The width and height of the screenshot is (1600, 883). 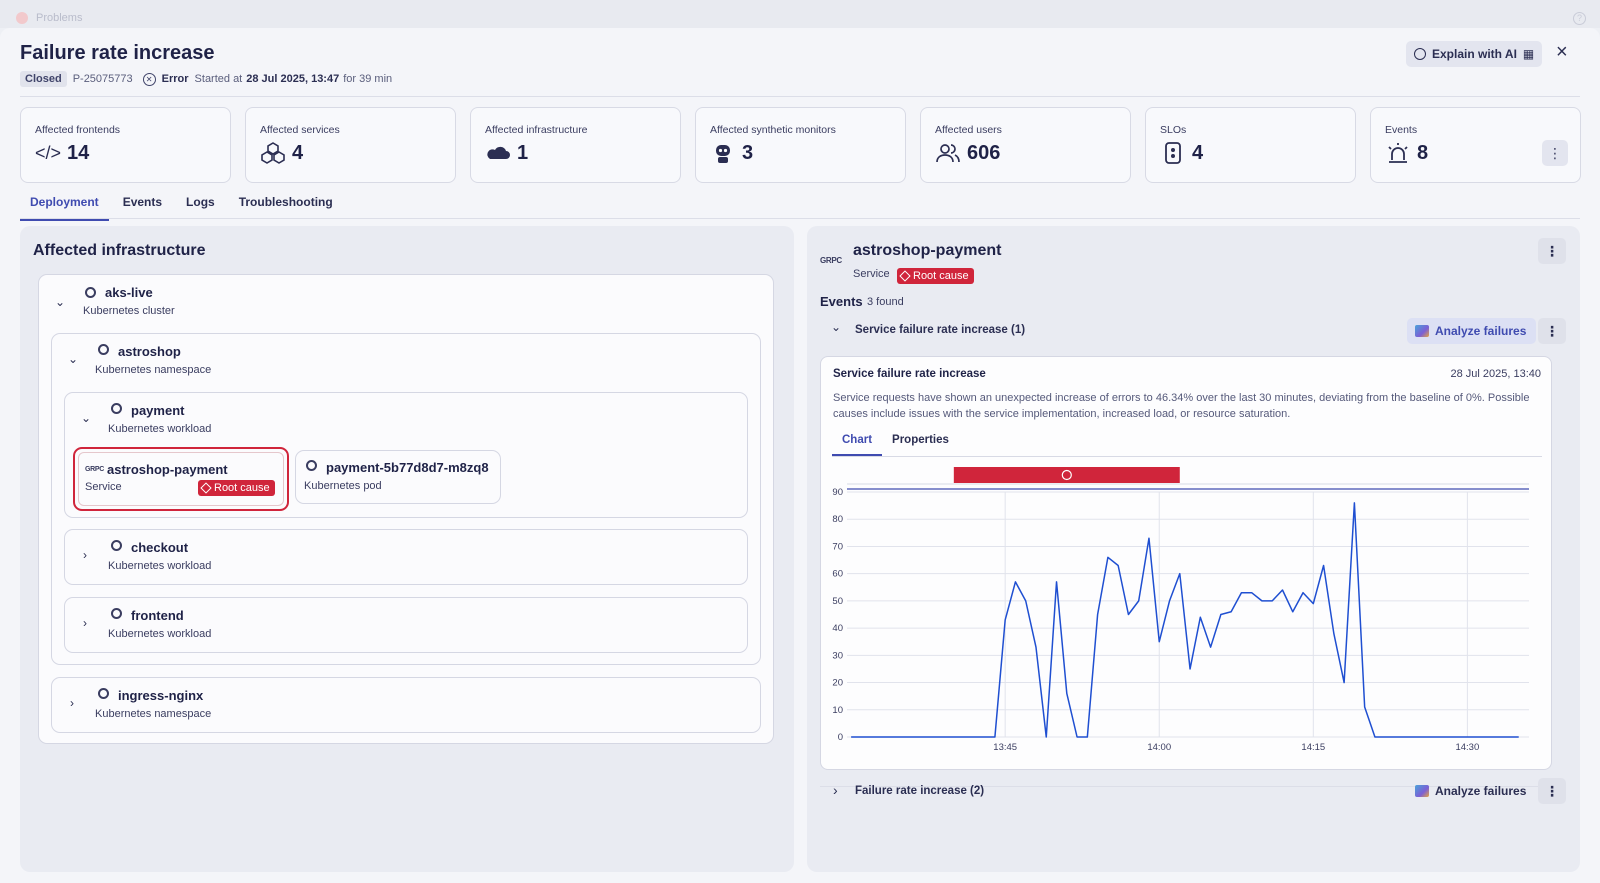 What do you see at coordinates (407, 467) in the screenshot?
I see `pod-name: payment-5b77d8d7-m8zq8` at bounding box center [407, 467].